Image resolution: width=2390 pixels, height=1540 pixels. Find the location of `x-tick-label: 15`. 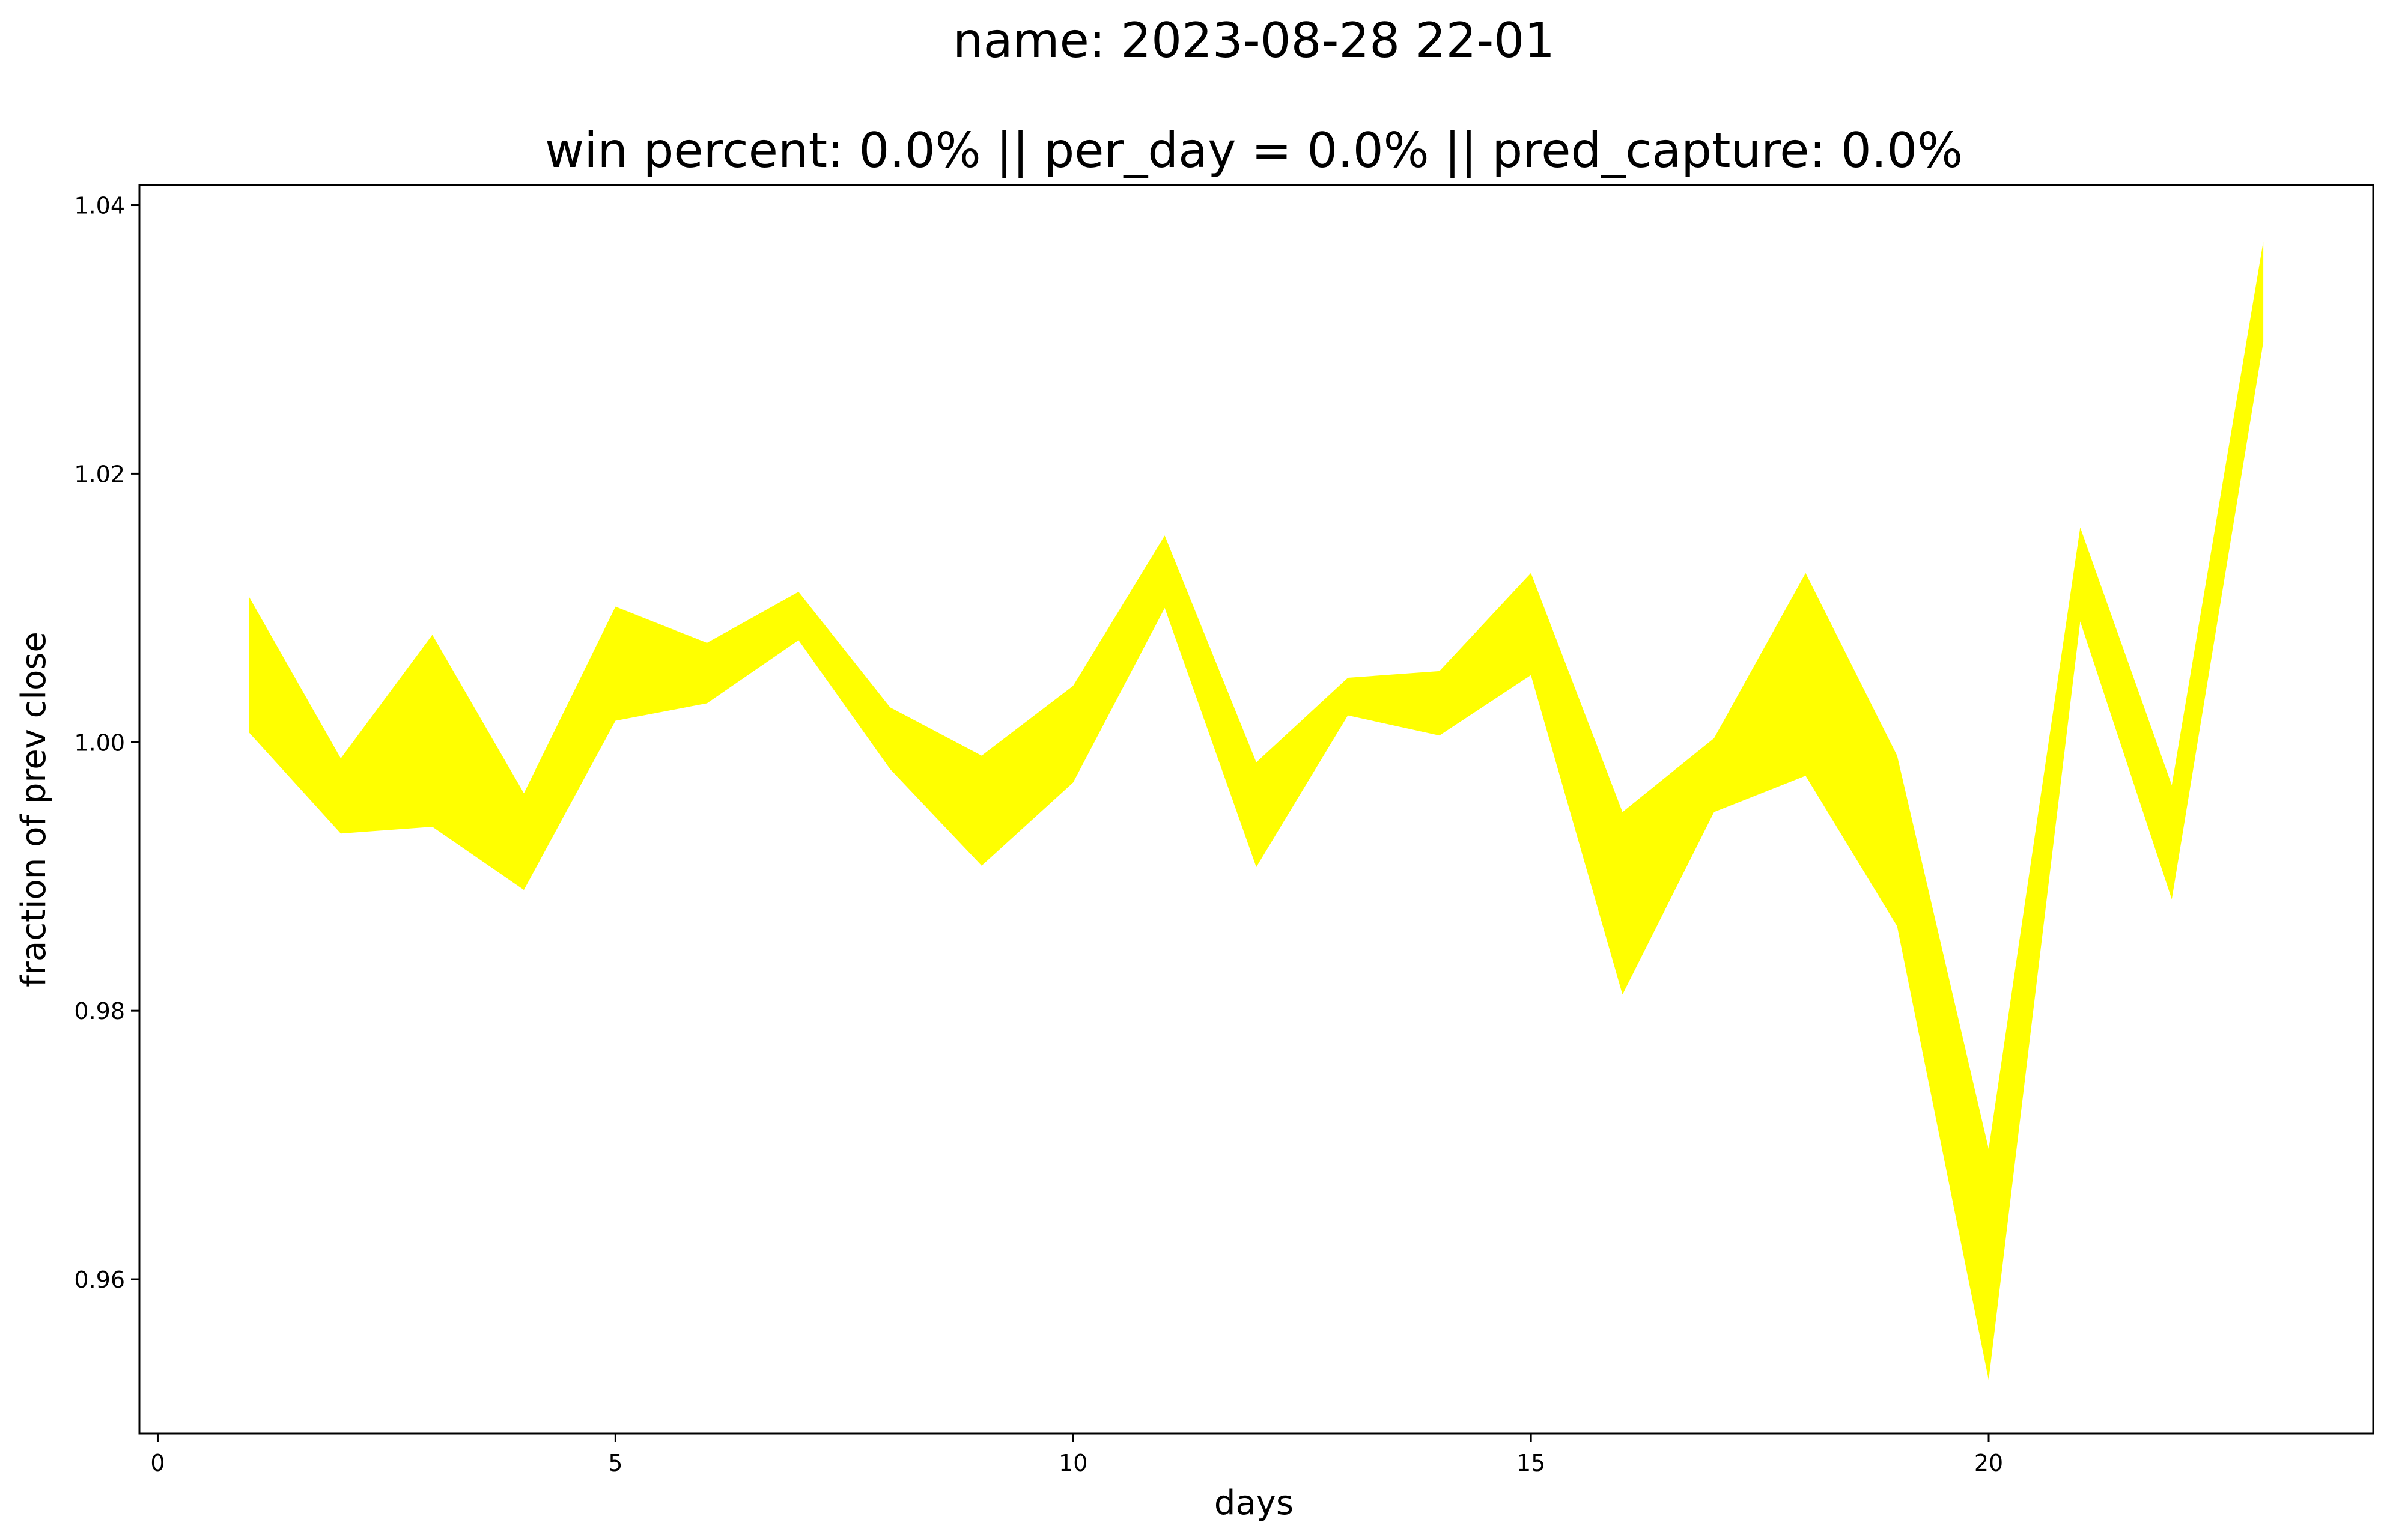

x-tick-label: 15 is located at coordinates (1530, 1463).